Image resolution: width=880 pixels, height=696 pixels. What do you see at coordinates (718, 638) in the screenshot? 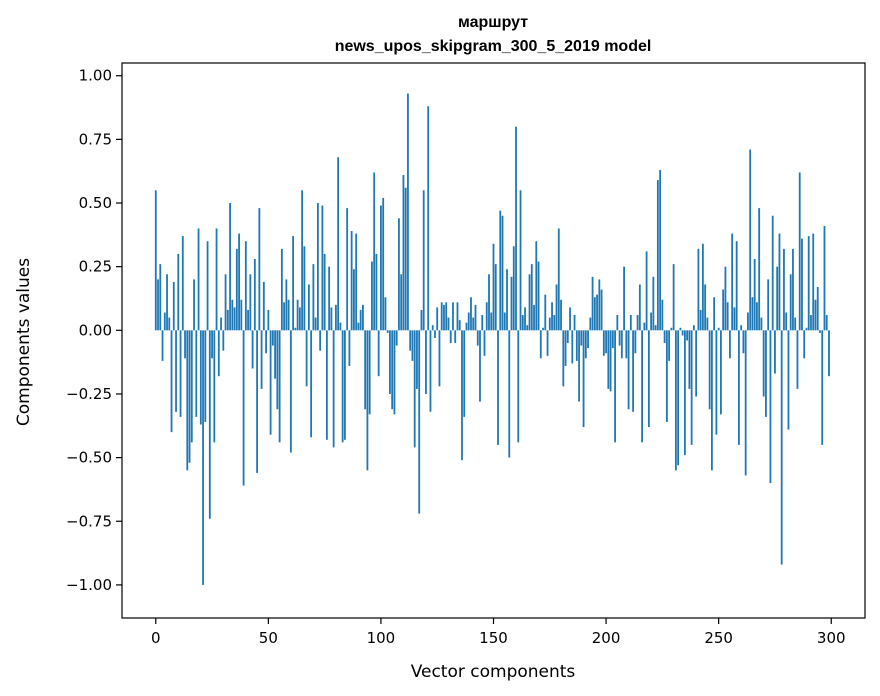
I see `x-tick-label: 250` at bounding box center [718, 638].